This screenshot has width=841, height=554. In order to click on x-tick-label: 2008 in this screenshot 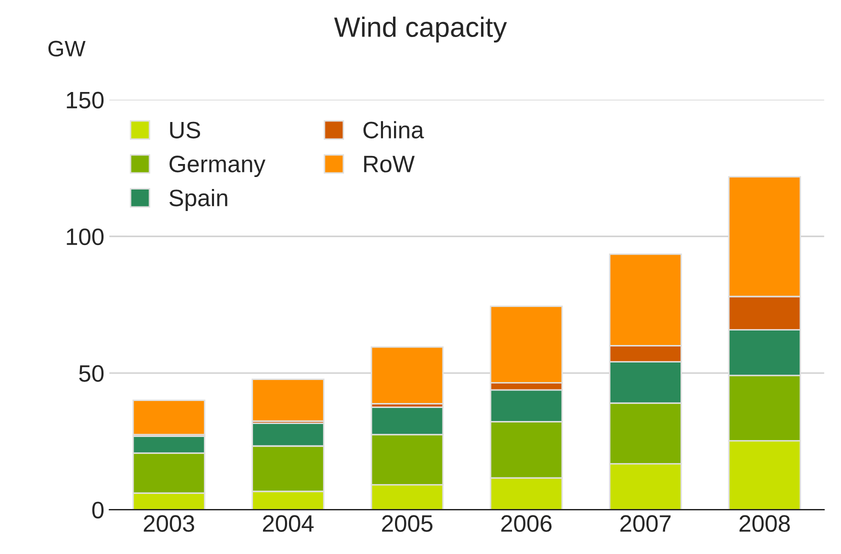, I will do `click(765, 523)`.